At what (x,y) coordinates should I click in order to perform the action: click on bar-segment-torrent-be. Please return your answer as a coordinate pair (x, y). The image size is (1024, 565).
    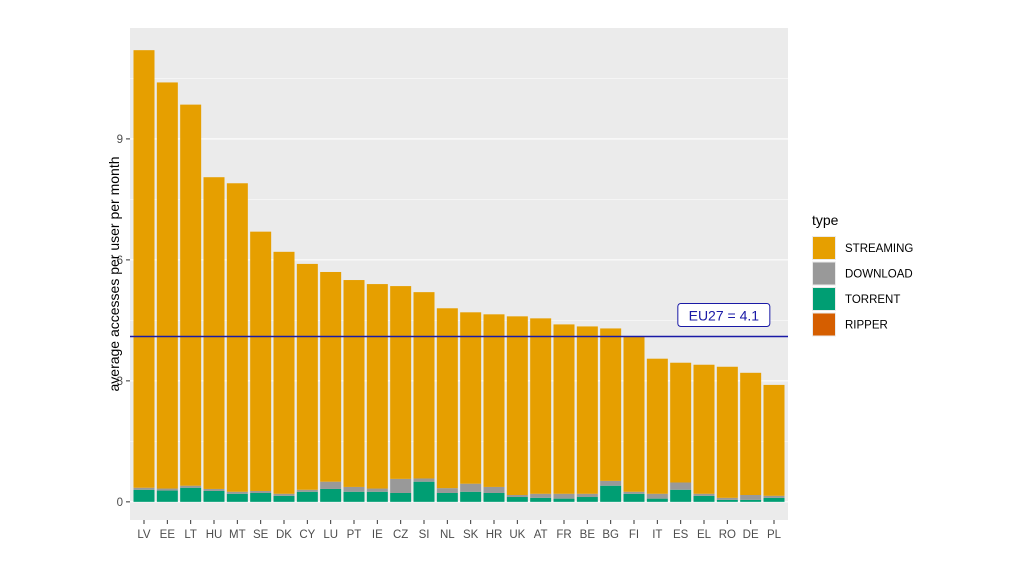
    Looking at the image, I should click on (587, 499).